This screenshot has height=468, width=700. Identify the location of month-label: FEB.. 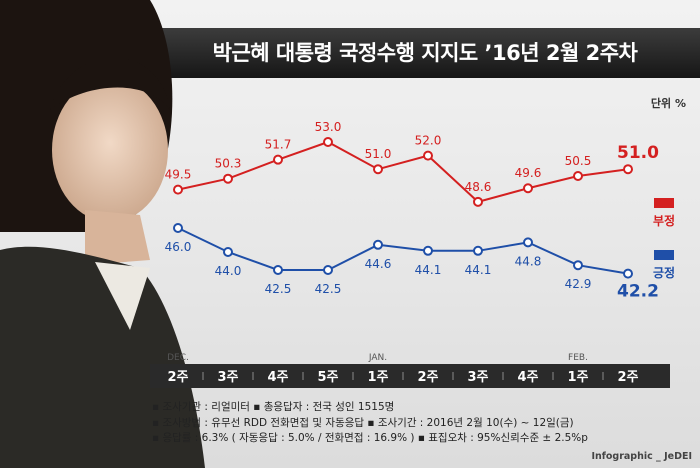
(578, 358).